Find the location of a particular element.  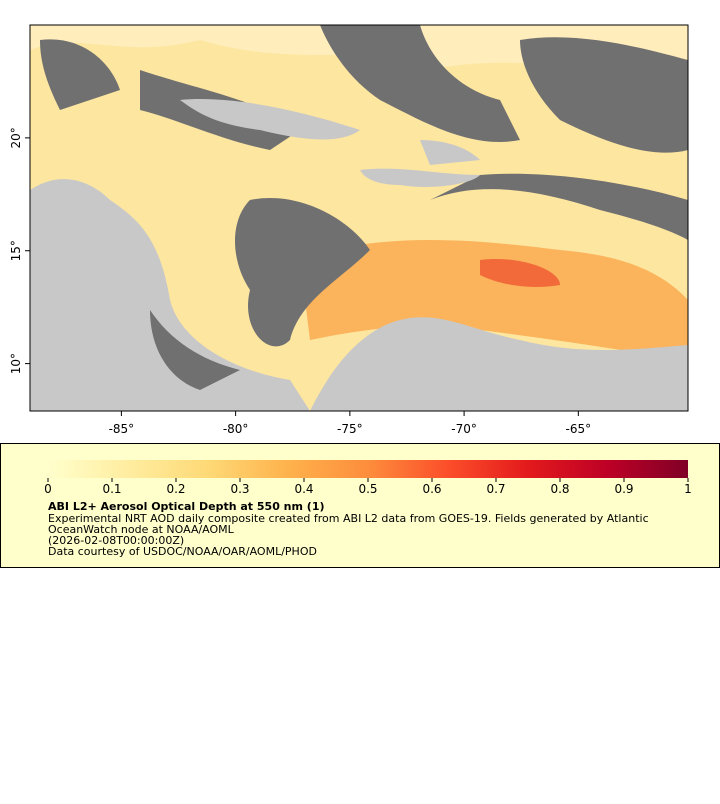

colorbar-tick-label: 0.1 is located at coordinates (111, 489).